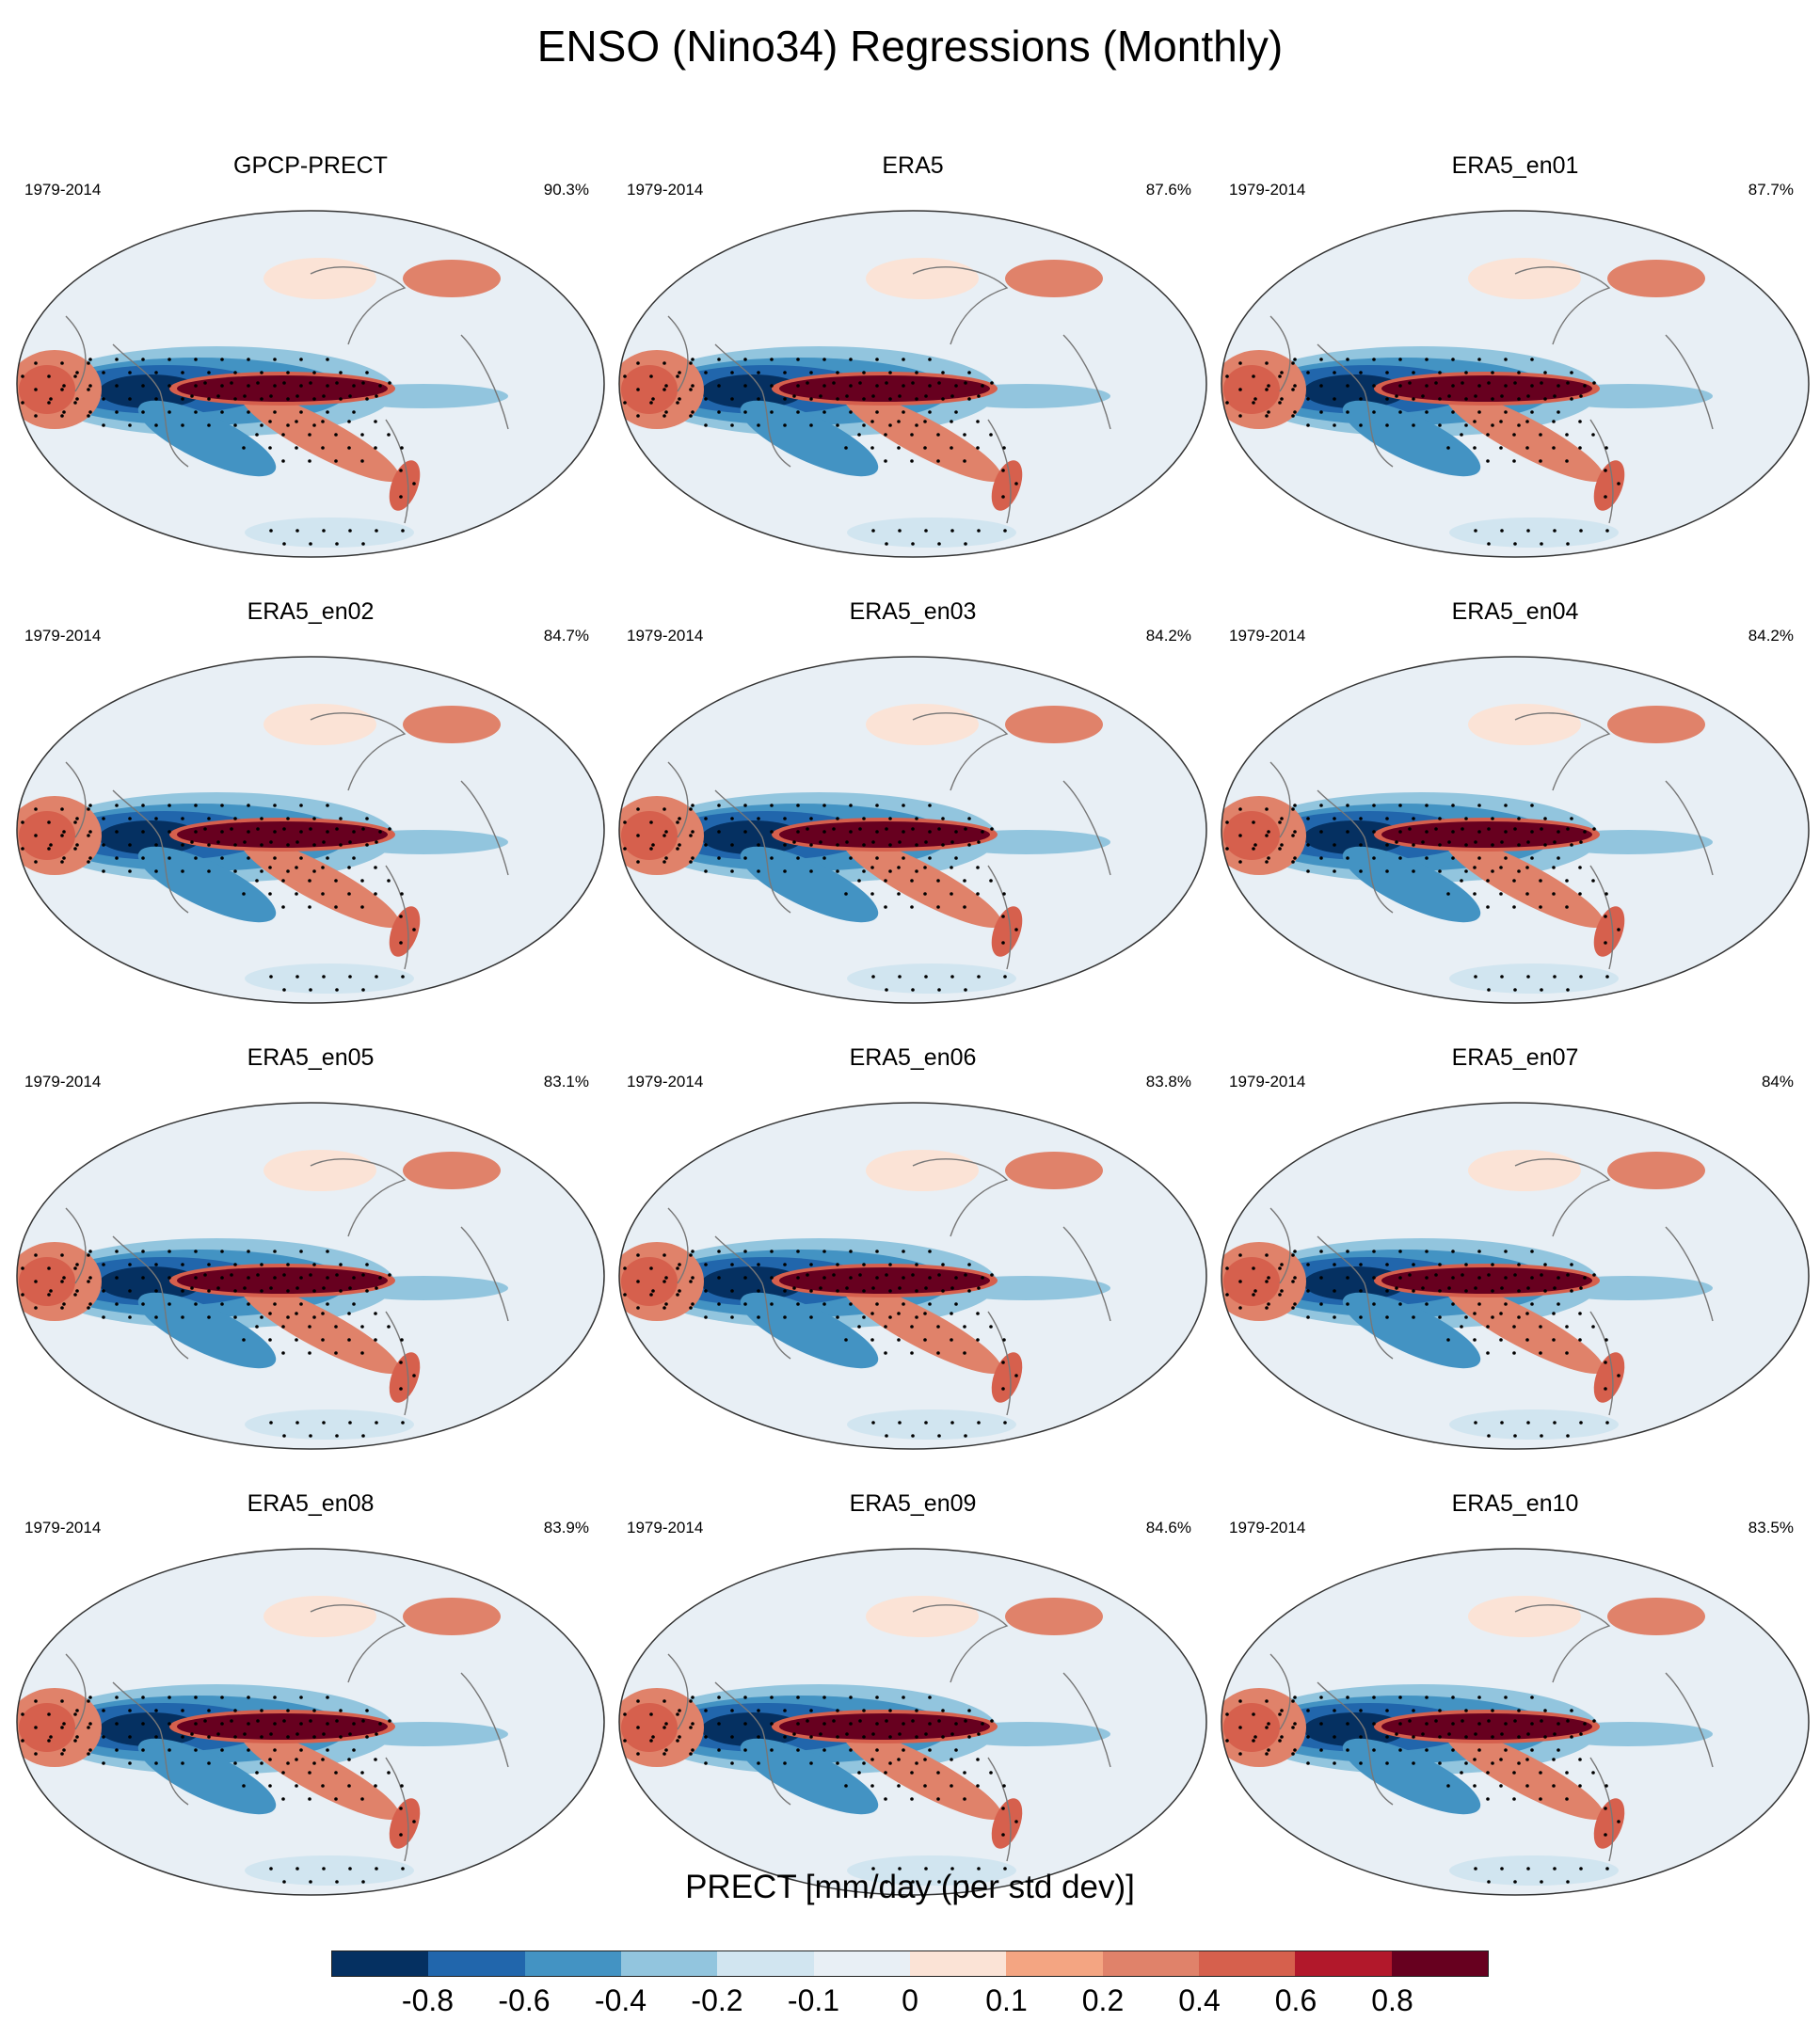  Describe the element at coordinates (1103, 2000) in the screenshot. I see `colorbar-tick-label: 0.2` at that location.